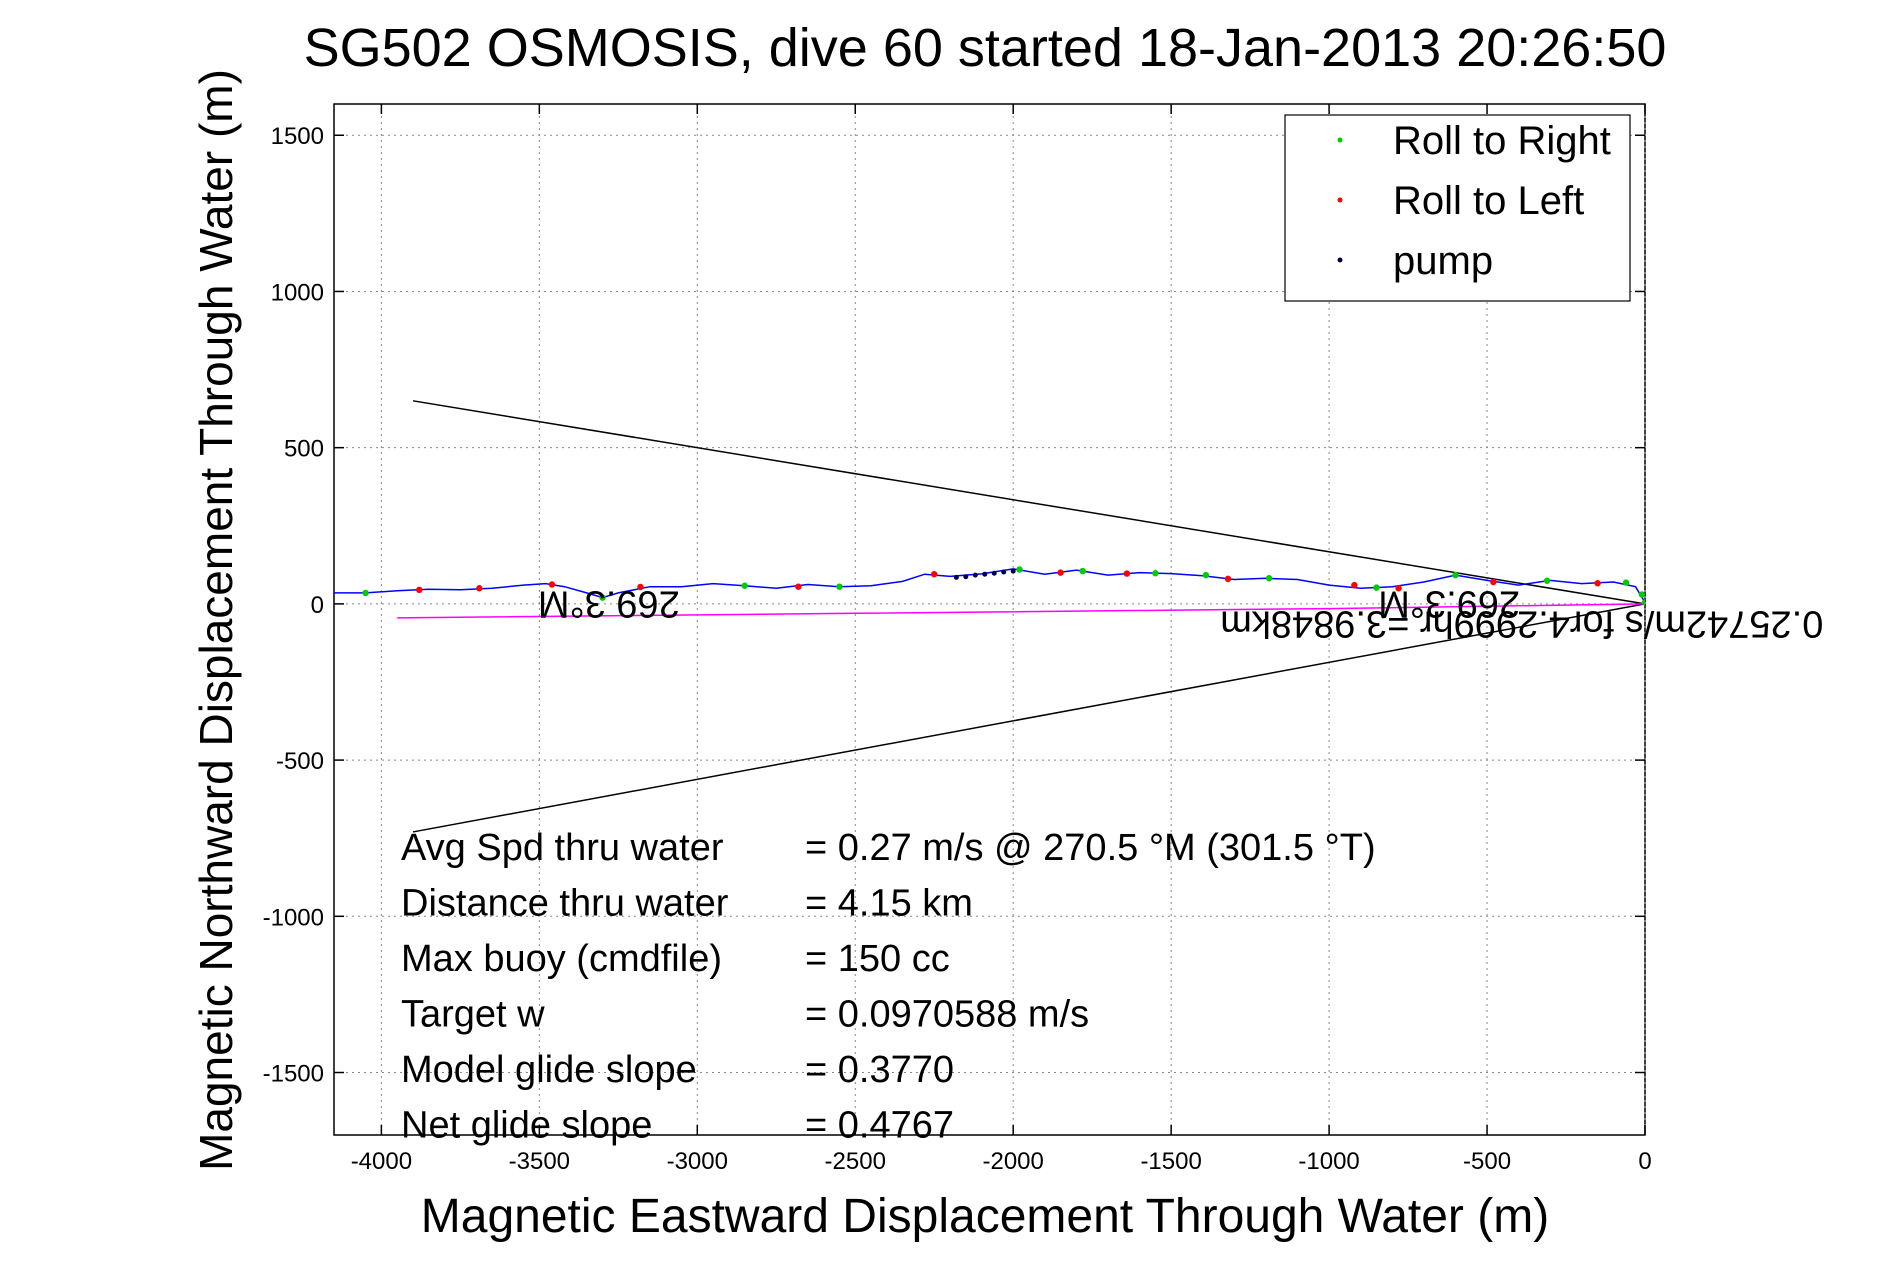 This screenshot has width=1891, height=1262. I want to click on y-tick-label: -500, so click(300, 761).